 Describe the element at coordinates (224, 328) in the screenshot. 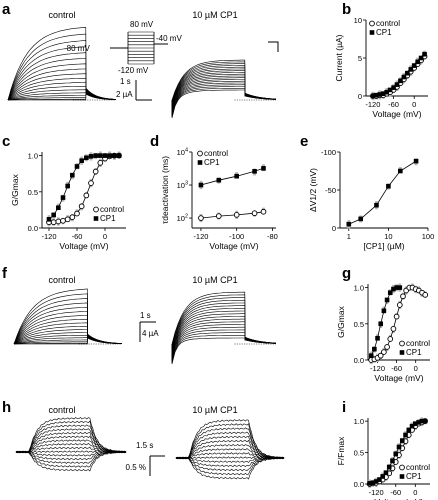

I see `f-cp1-traces` at that location.